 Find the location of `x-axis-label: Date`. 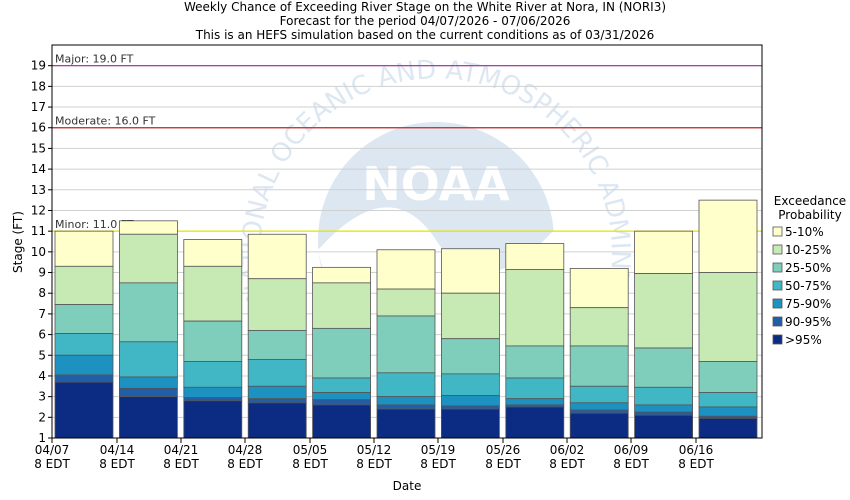

x-axis-label: Date is located at coordinates (407, 486).